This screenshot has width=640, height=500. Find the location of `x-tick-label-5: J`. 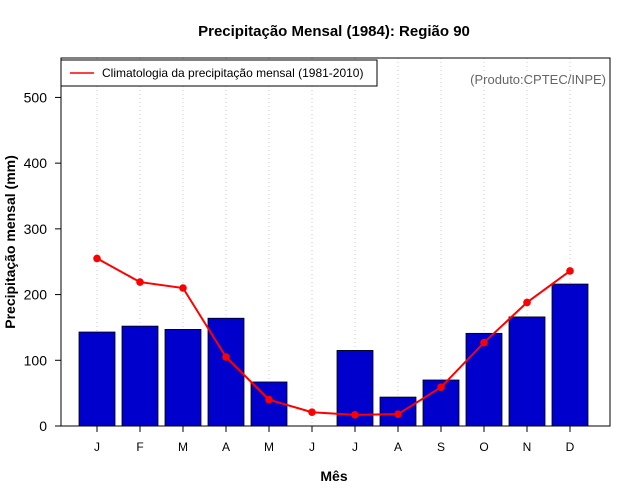

x-tick-label-5: J is located at coordinates (312, 447).